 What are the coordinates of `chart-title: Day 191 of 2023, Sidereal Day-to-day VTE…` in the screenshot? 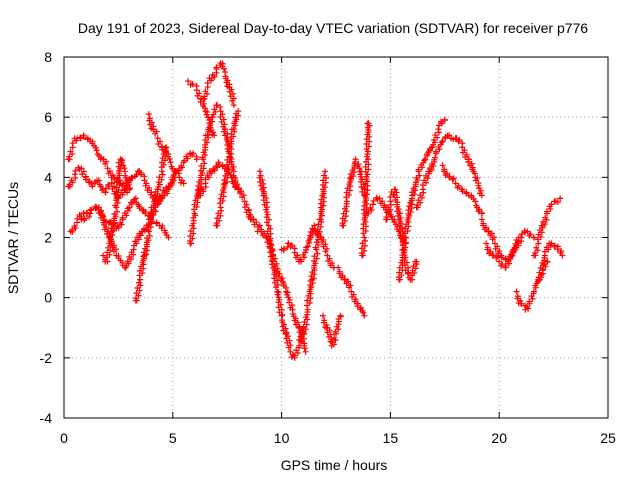 It's located at (333, 28).